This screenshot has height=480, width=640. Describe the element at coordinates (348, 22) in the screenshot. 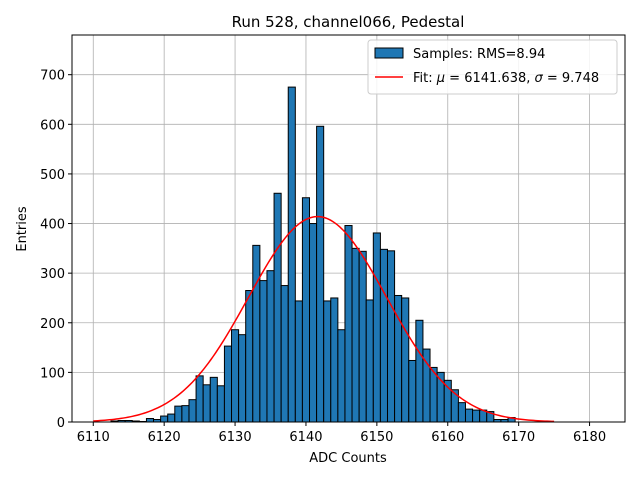

I see `chart-title: Run 528, channel066, Pedestal` at that location.